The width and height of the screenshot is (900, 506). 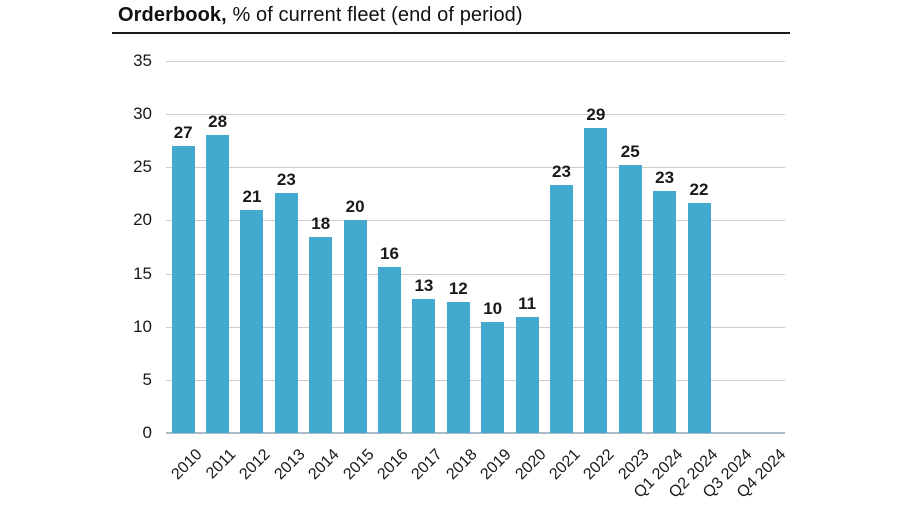 I want to click on y-axis-tick-label: 35, so click(x=142, y=60).